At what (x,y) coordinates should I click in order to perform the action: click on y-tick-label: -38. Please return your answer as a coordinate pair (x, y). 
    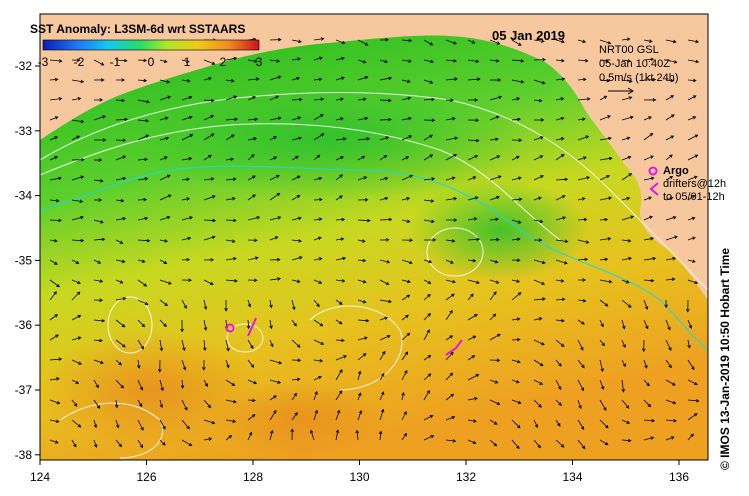
    Looking at the image, I should click on (24, 455).